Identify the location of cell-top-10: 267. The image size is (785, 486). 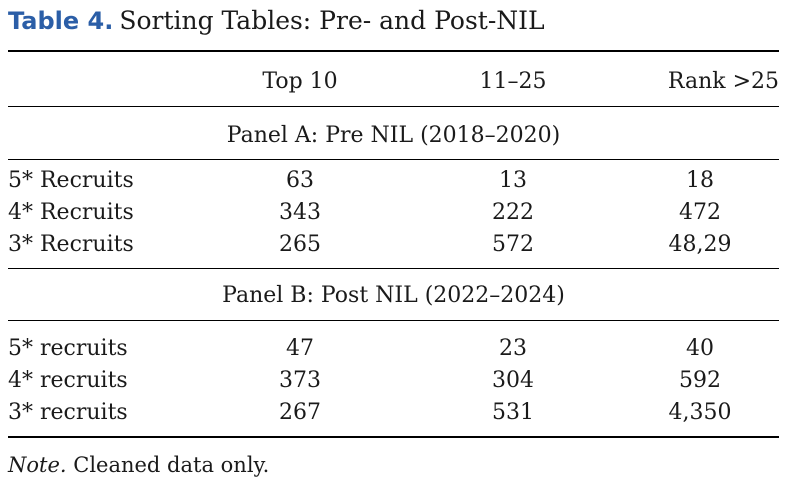
(300, 412).